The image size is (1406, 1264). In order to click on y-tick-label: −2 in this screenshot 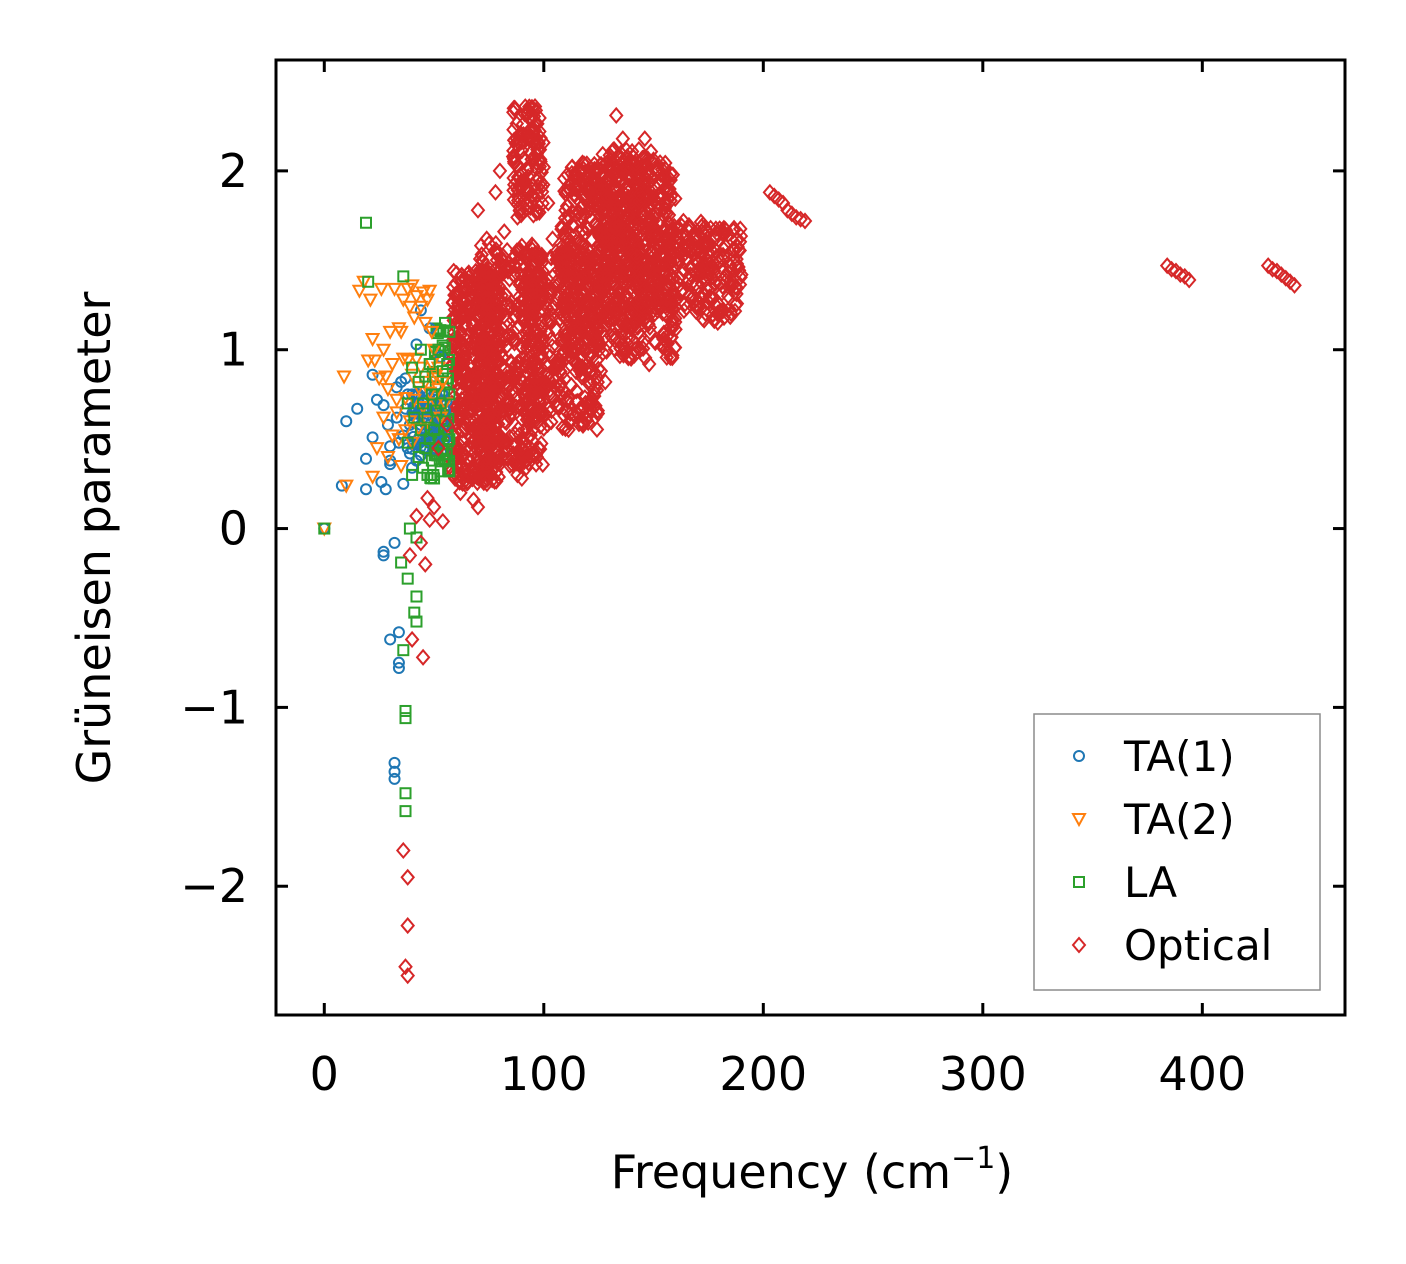, I will do `click(214, 886)`.